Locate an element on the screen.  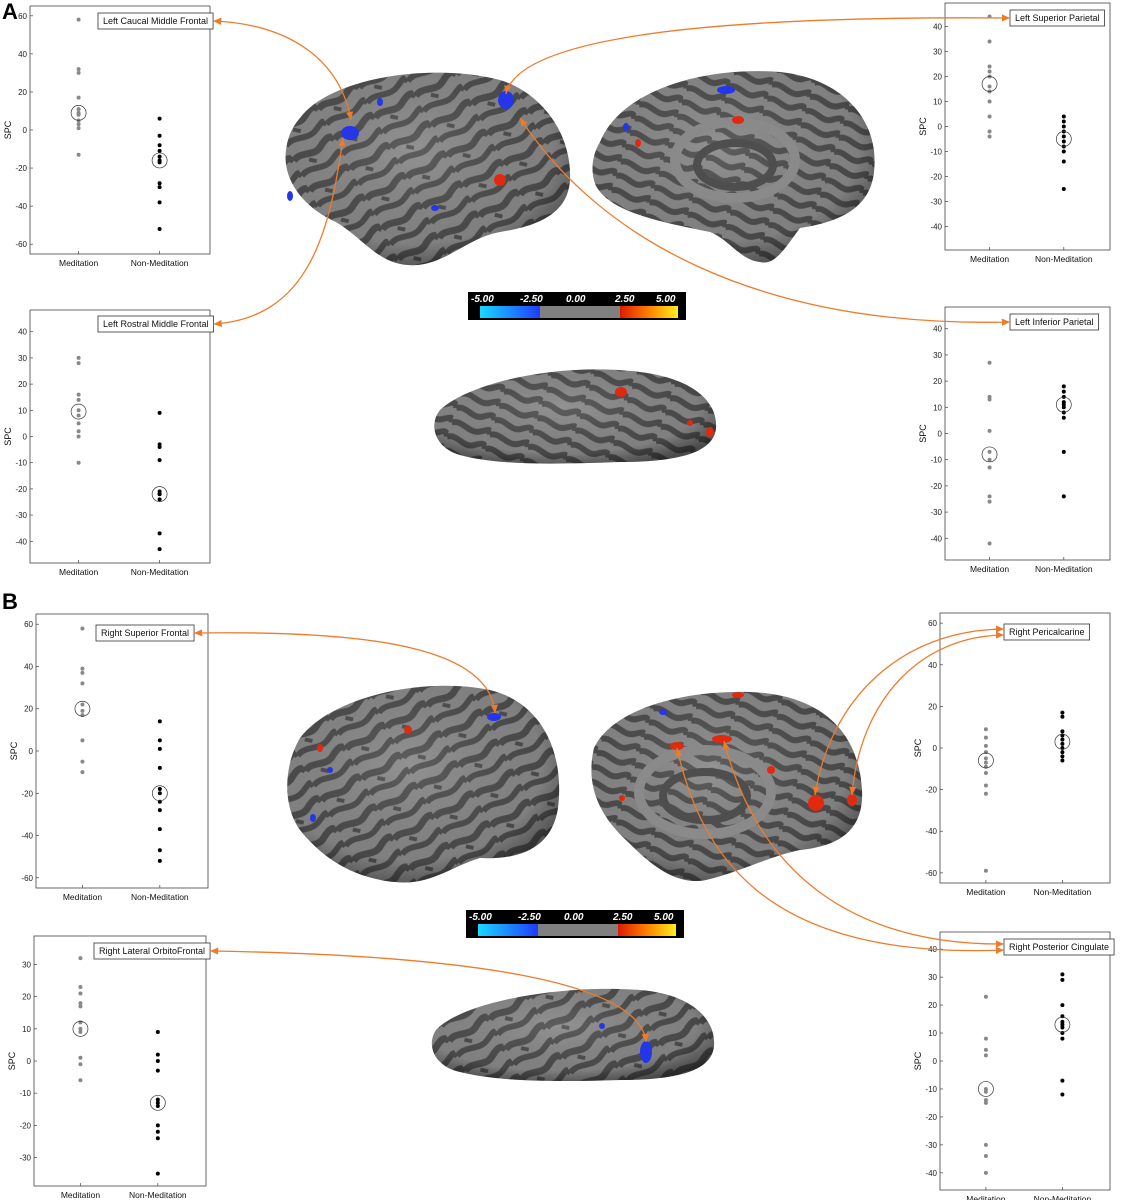
ytick-label: -60 is located at coordinates (21, 244).